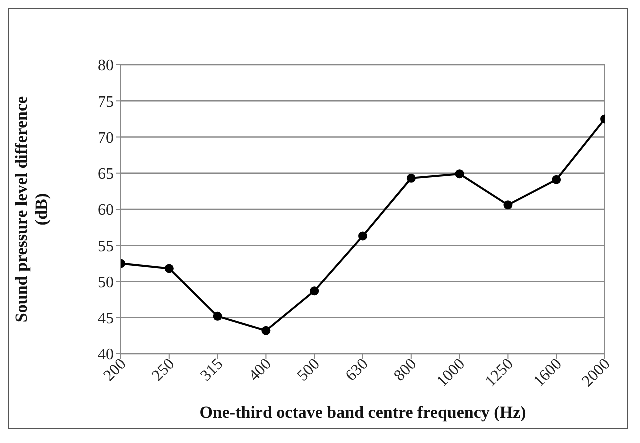 This screenshot has height=443, width=640. What do you see at coordinates (363, 412) in the screenshot?
I see `x-axis-title: One-third octave band centre frequency (Hz)` at bounding box center [363, 412].